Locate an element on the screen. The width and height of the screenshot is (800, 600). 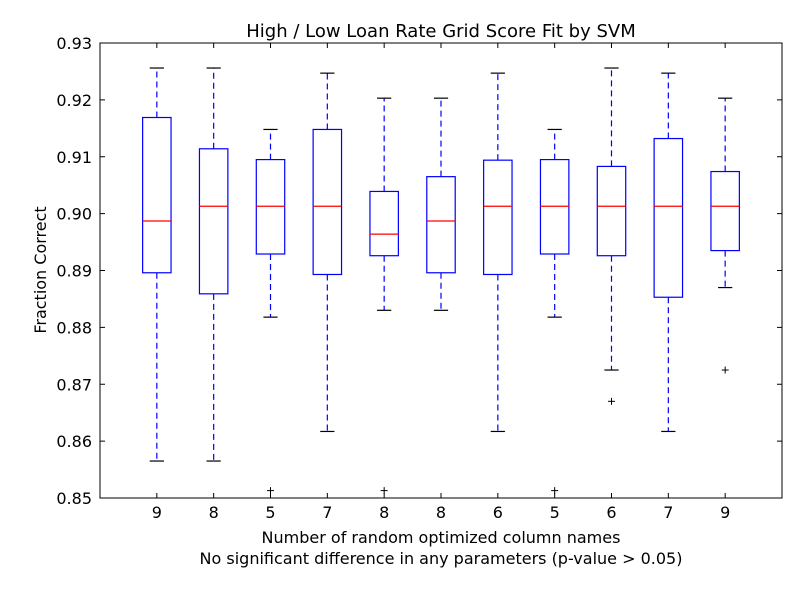
y-tick-label: 0.89 is located at coordinates (74, 271).